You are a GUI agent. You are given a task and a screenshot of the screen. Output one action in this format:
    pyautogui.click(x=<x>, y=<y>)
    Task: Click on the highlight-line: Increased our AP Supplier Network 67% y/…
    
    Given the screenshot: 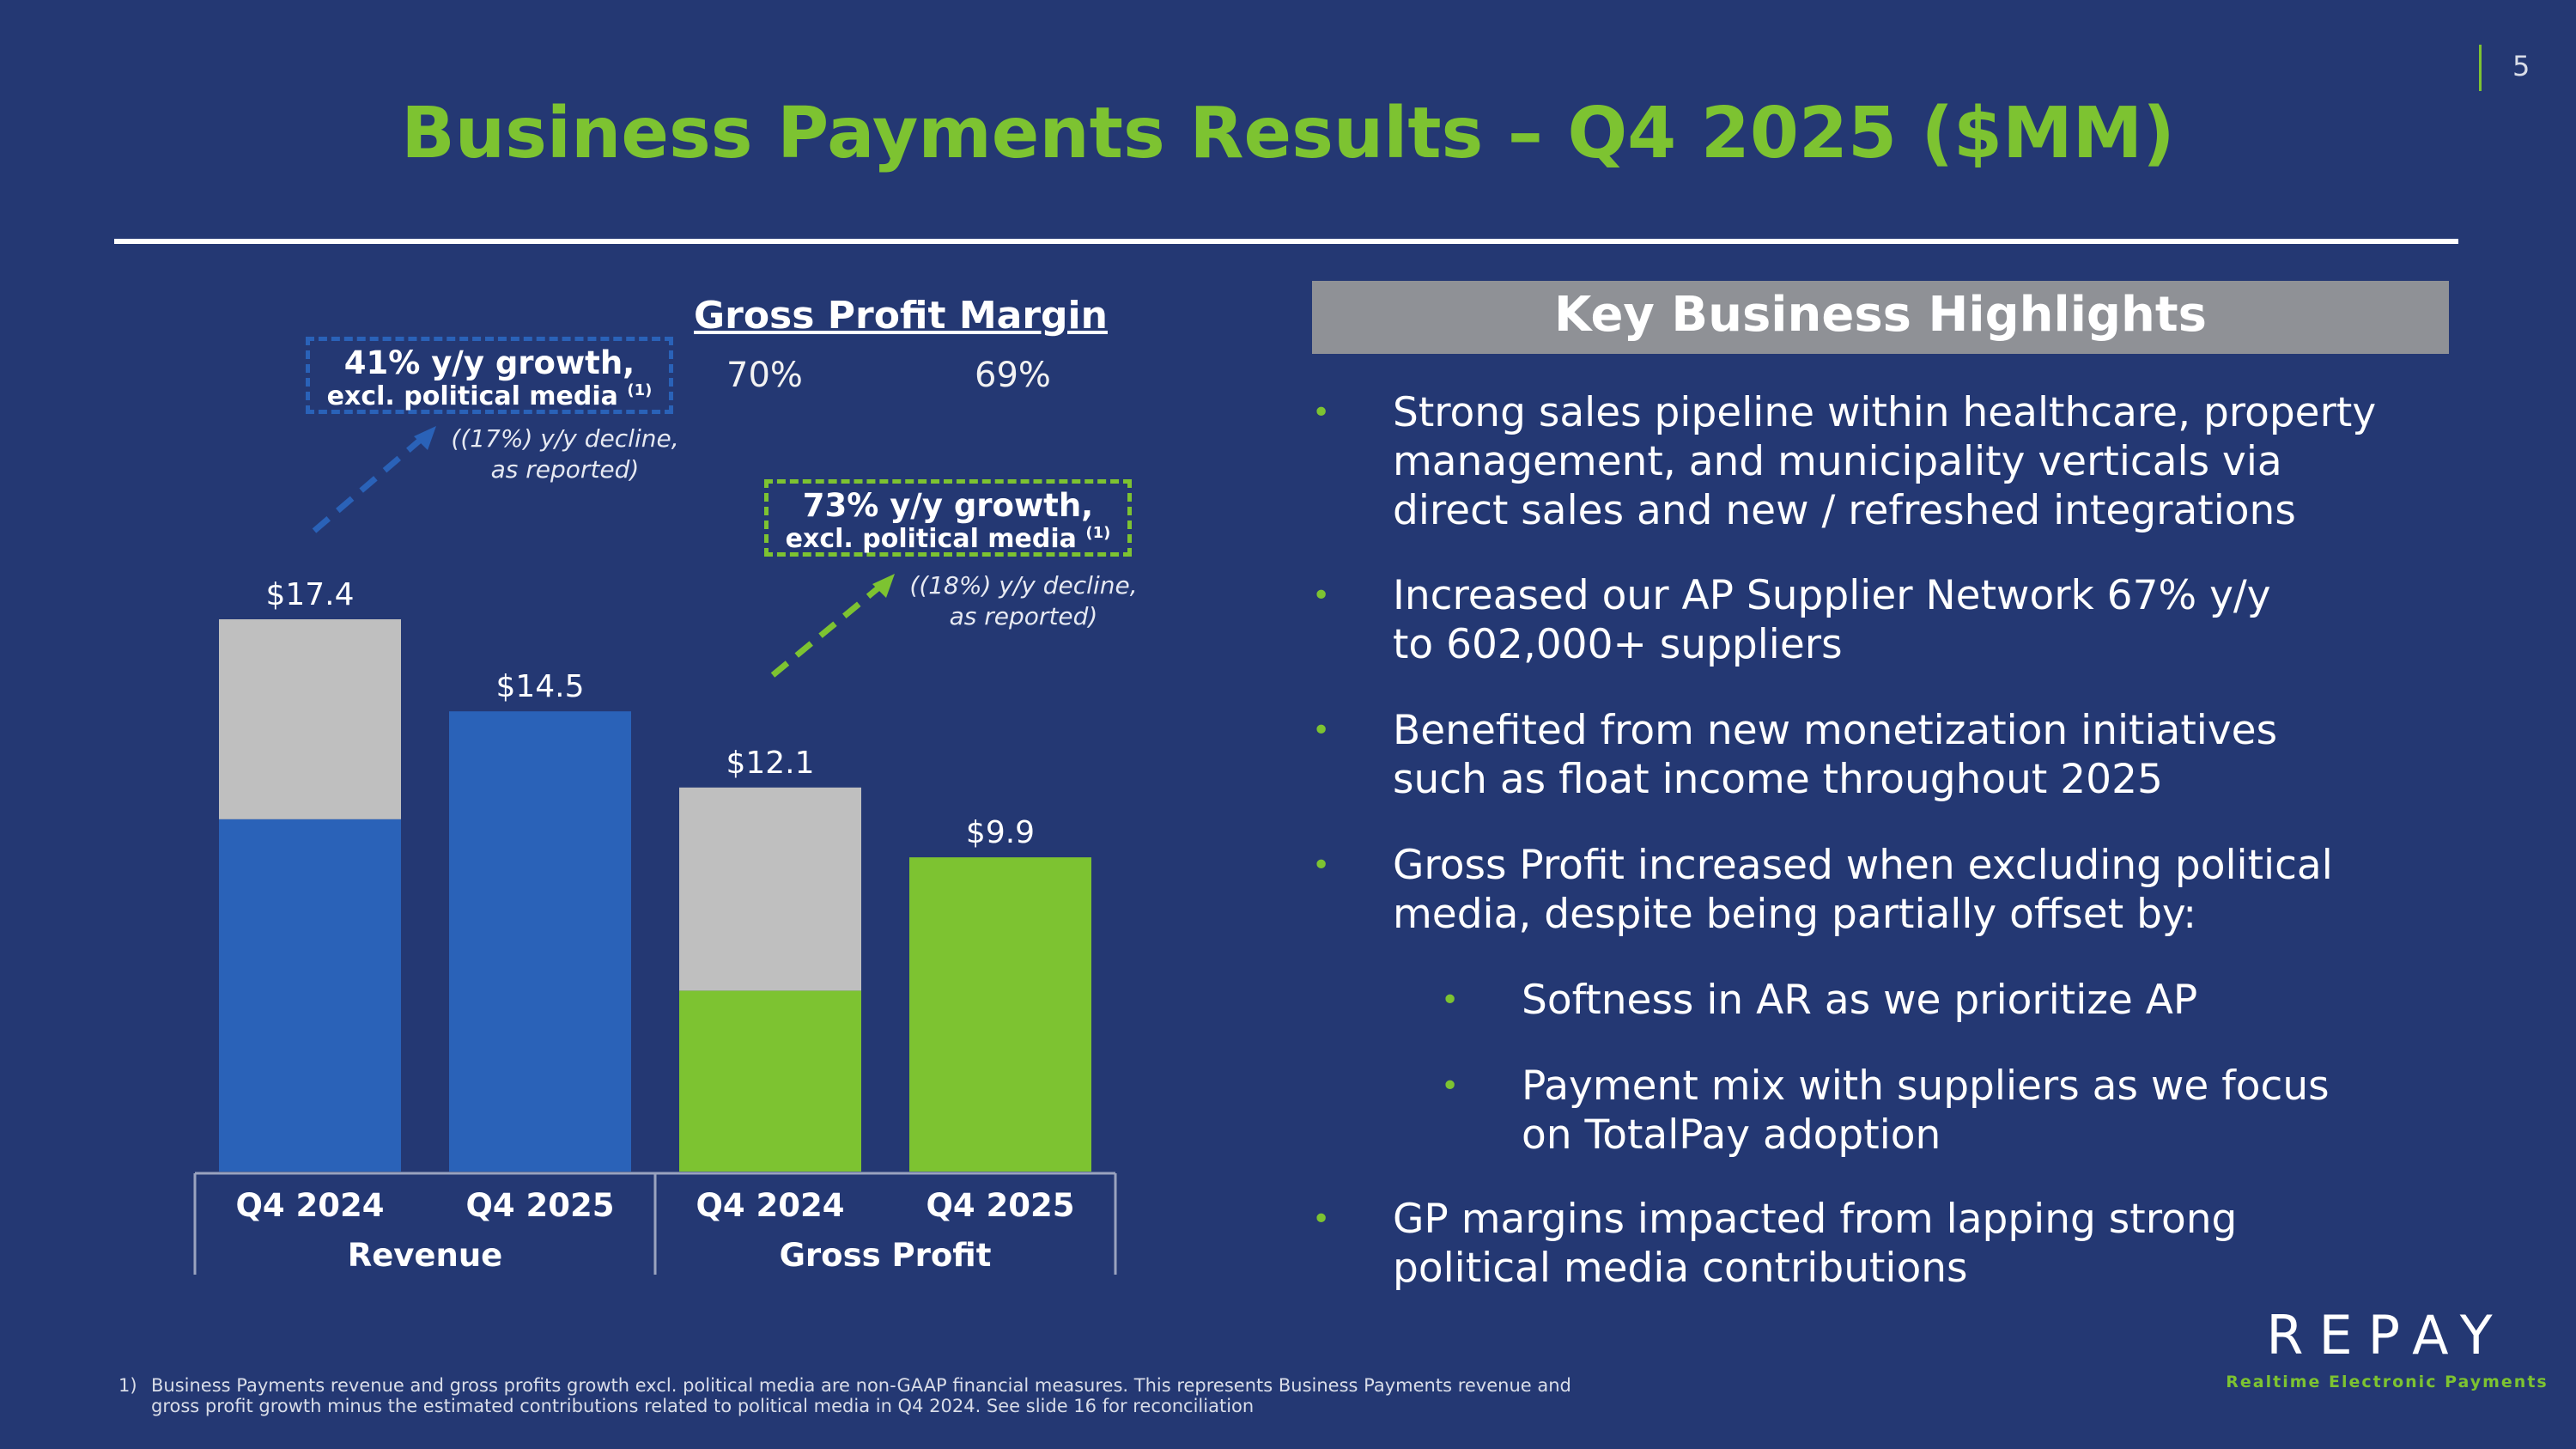 What is the action you would take?
    pyautogui.click(x=1832, y=595)
    